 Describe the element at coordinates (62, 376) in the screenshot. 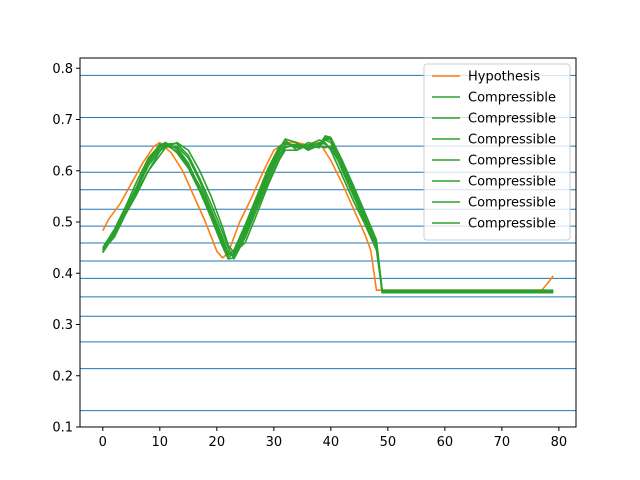

I see `y-tick-label: 0.2` at that location.